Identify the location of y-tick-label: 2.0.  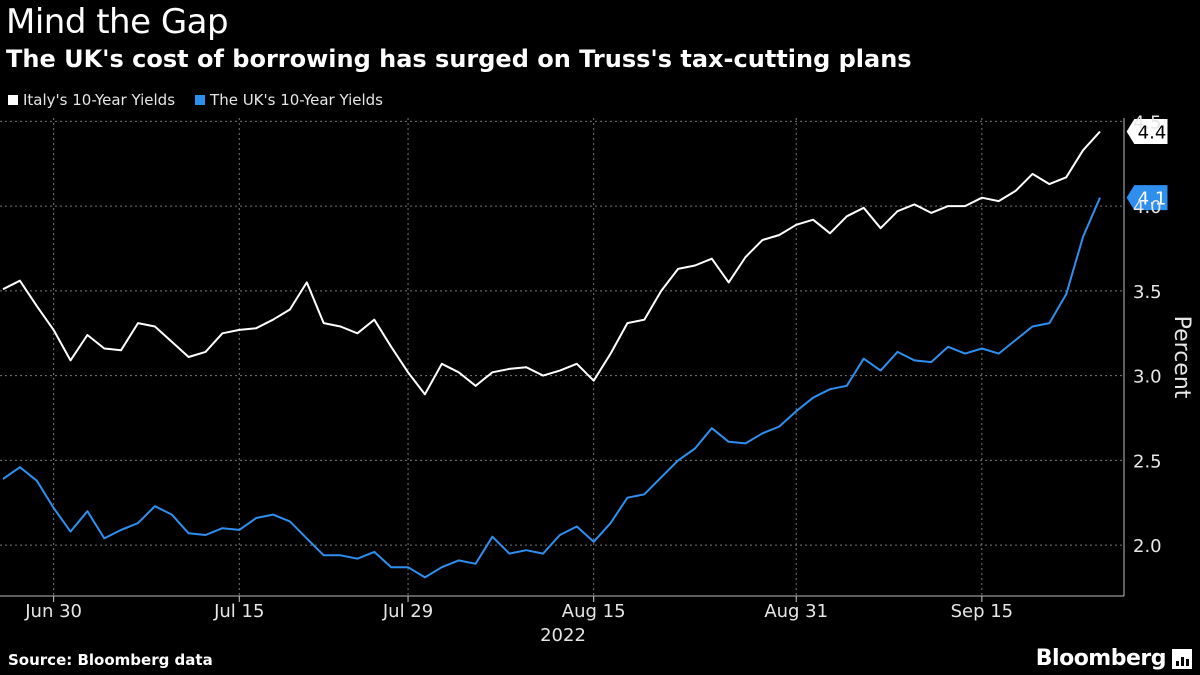
(1147, 546).